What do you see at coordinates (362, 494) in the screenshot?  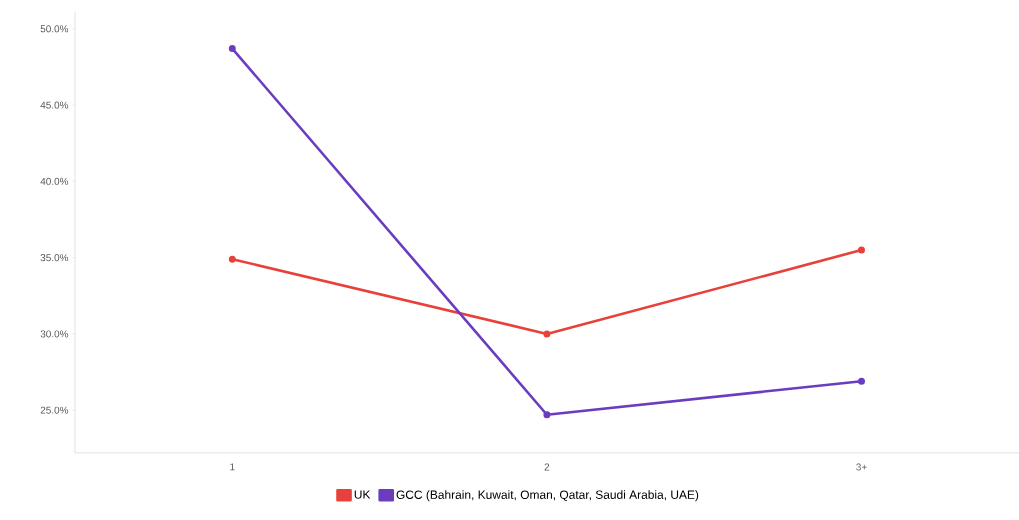 I see `legend-label: UK` at bounding box center [362, 494].